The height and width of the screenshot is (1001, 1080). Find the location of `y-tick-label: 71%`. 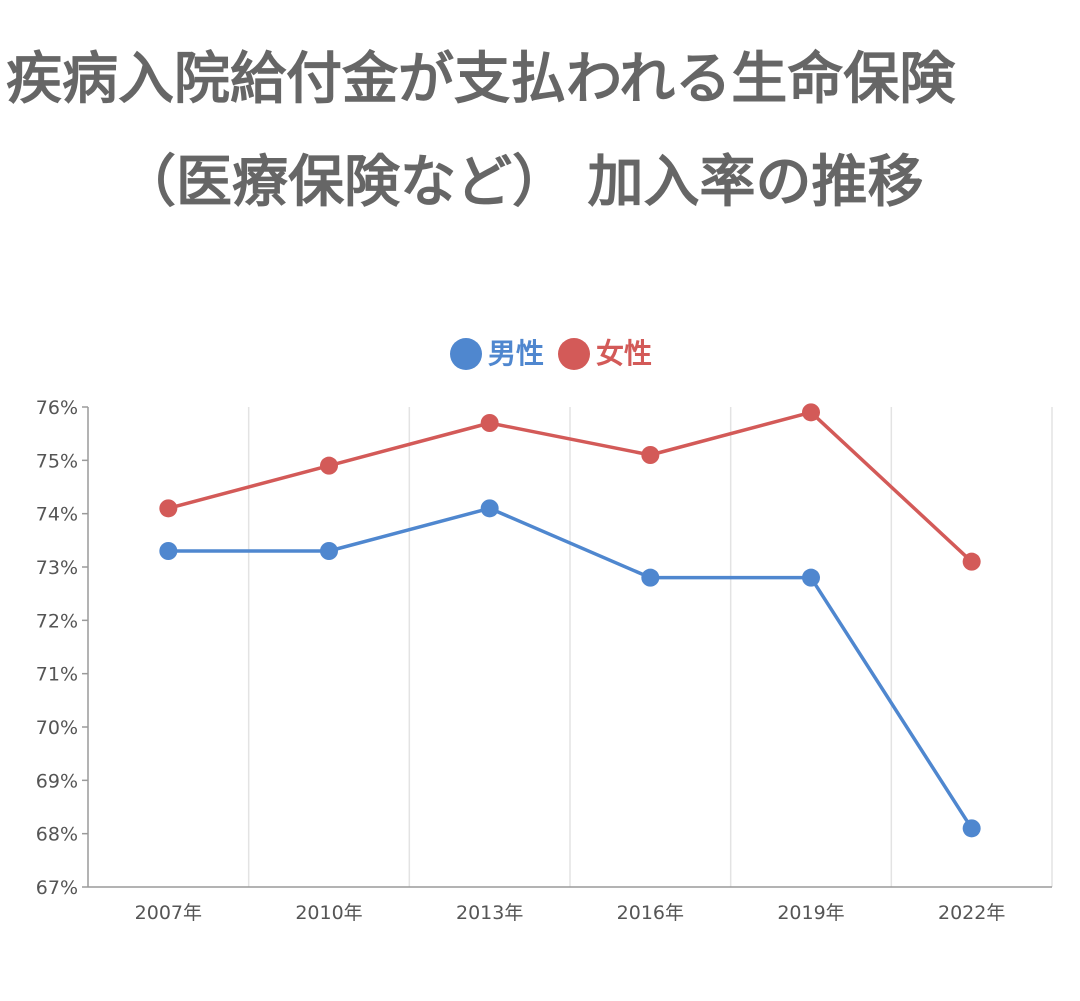

y-tick-label: 71% is located at coordinates (57, 675).